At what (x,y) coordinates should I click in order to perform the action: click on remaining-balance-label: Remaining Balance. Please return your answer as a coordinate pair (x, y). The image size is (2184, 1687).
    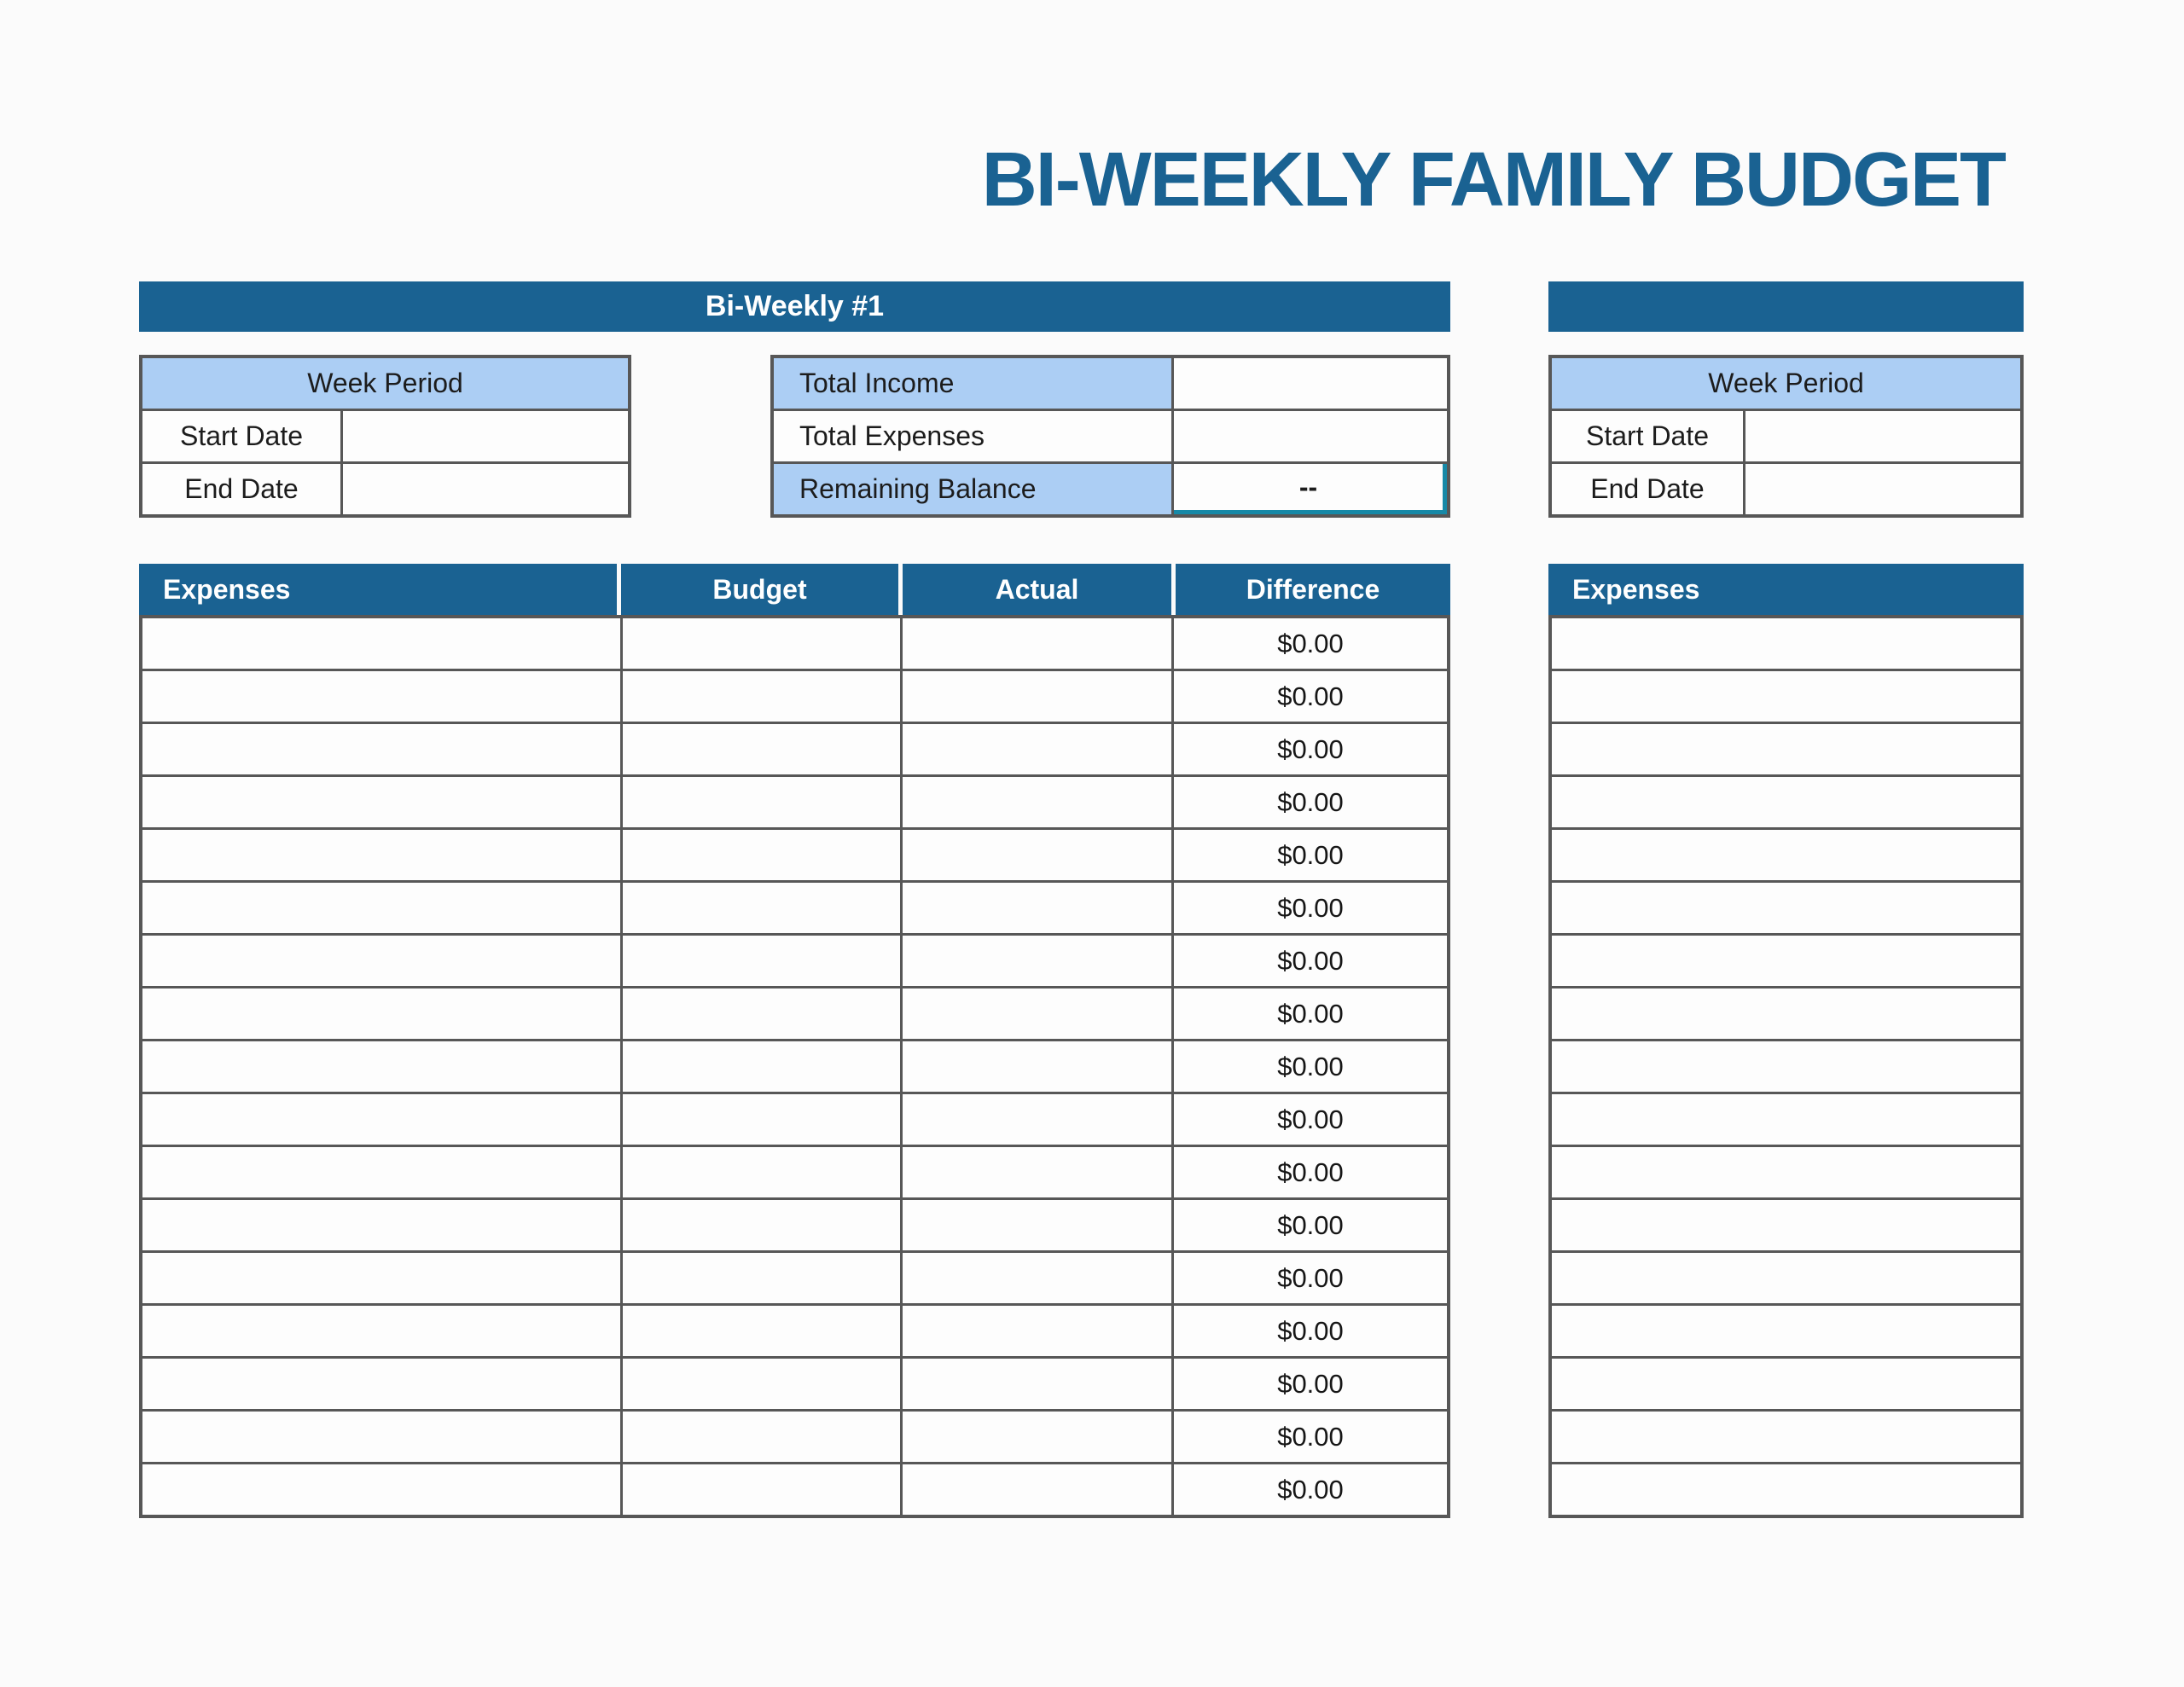
    Looking at the image, I should click on (973, 489).